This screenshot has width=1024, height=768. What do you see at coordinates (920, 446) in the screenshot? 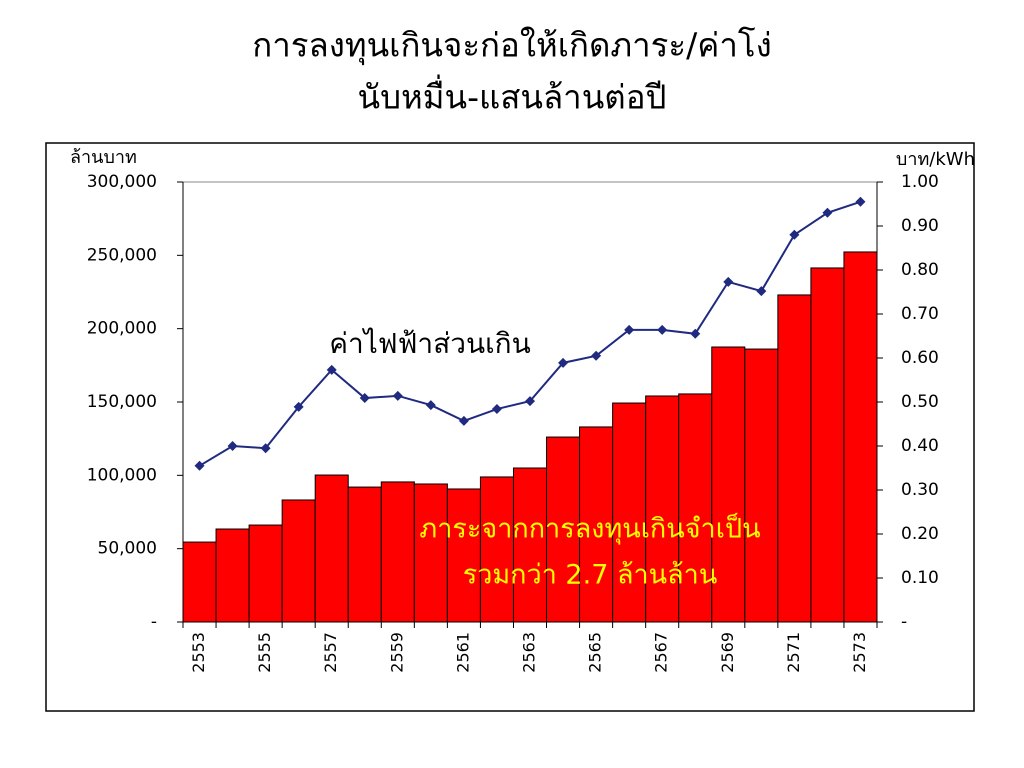
I see `y2-tick-label: 0.40` at bounding box center [920, 446].